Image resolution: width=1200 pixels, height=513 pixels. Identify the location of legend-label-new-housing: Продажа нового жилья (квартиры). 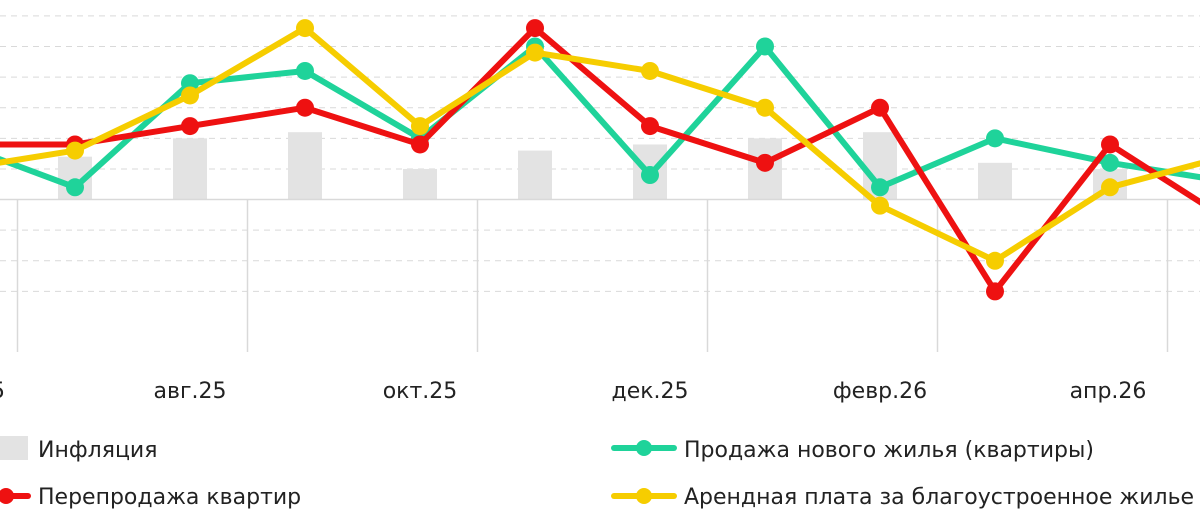
(889, 450).